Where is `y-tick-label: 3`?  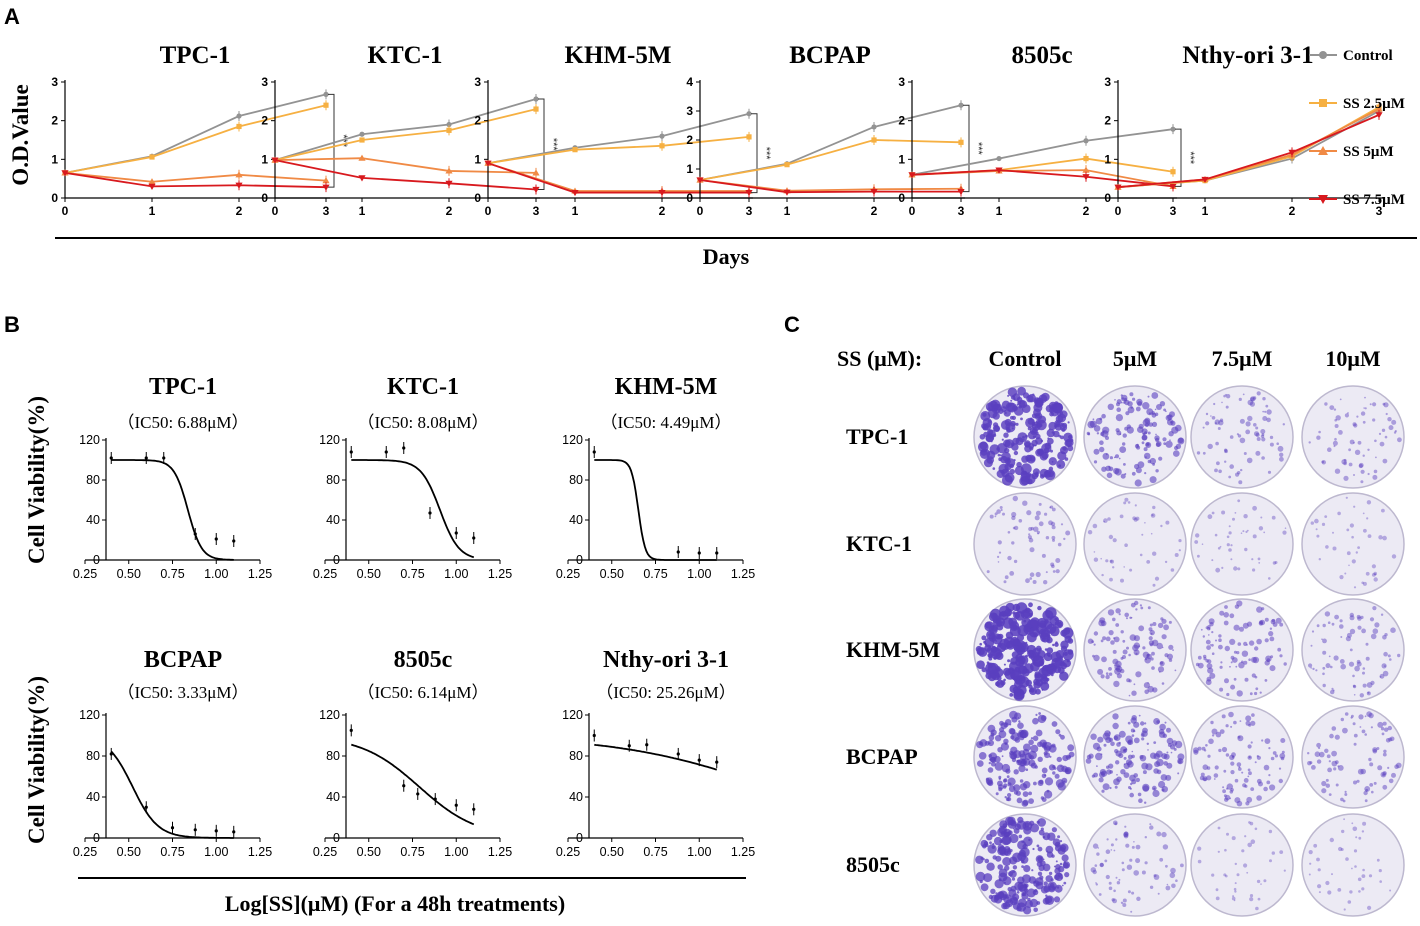
y-tick-label: 3 is located at coordinates (901, 82).